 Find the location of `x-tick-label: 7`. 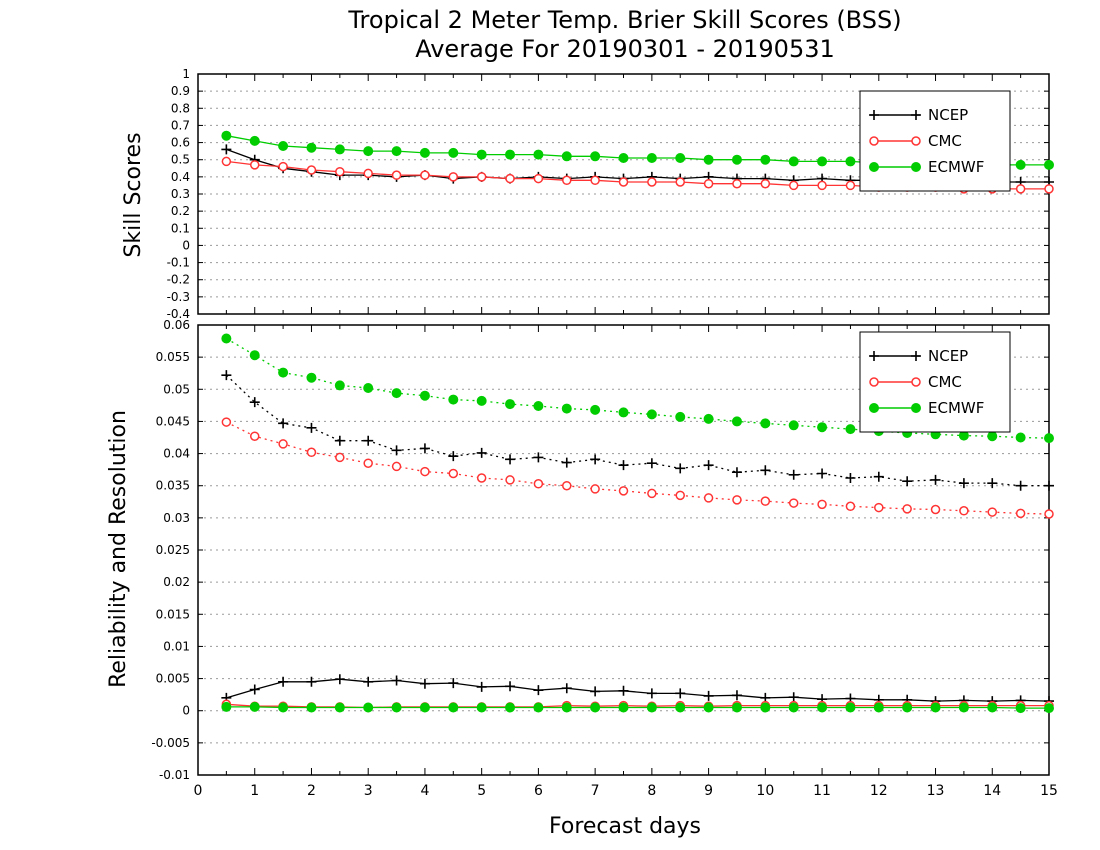

x-tick-label: 7 is located at coordinates (595, 791).